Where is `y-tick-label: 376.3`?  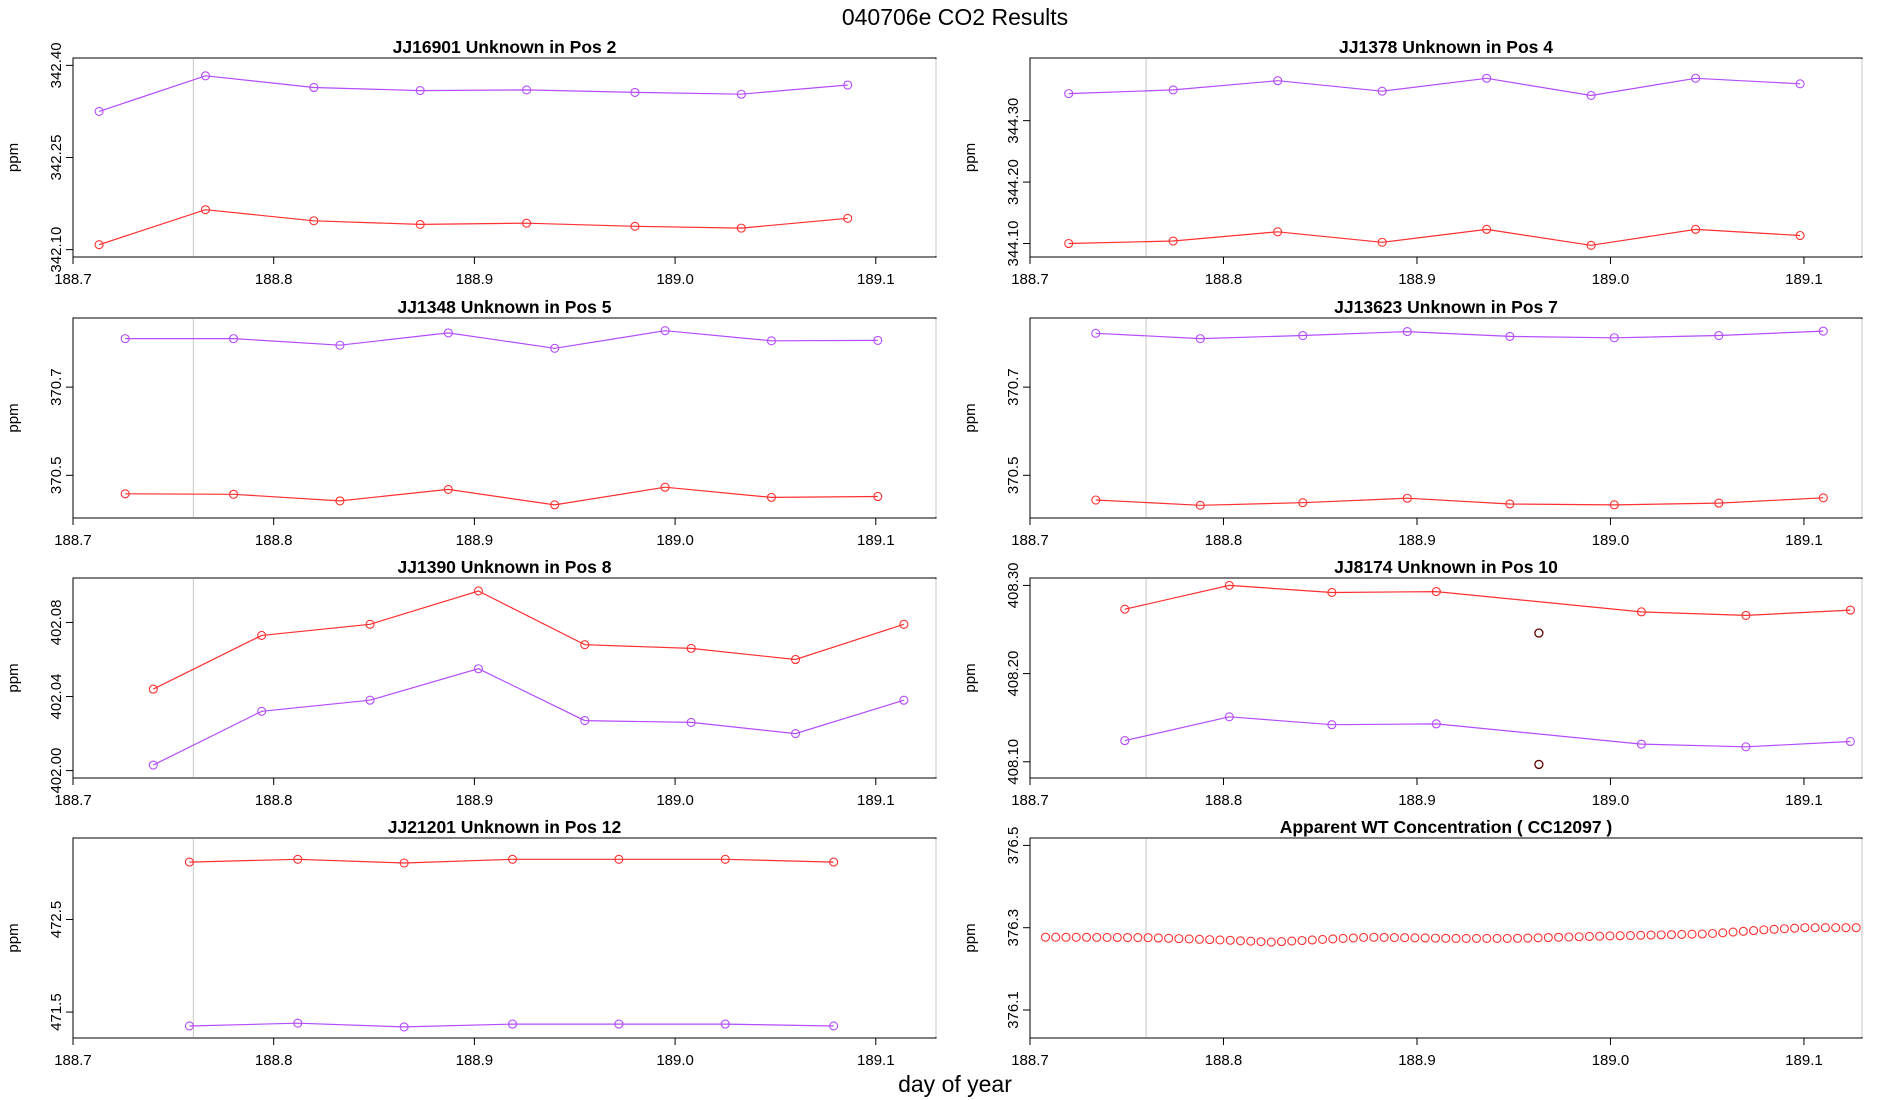 y-tick-label: 376.3 is located at coordinates (1013, 928).